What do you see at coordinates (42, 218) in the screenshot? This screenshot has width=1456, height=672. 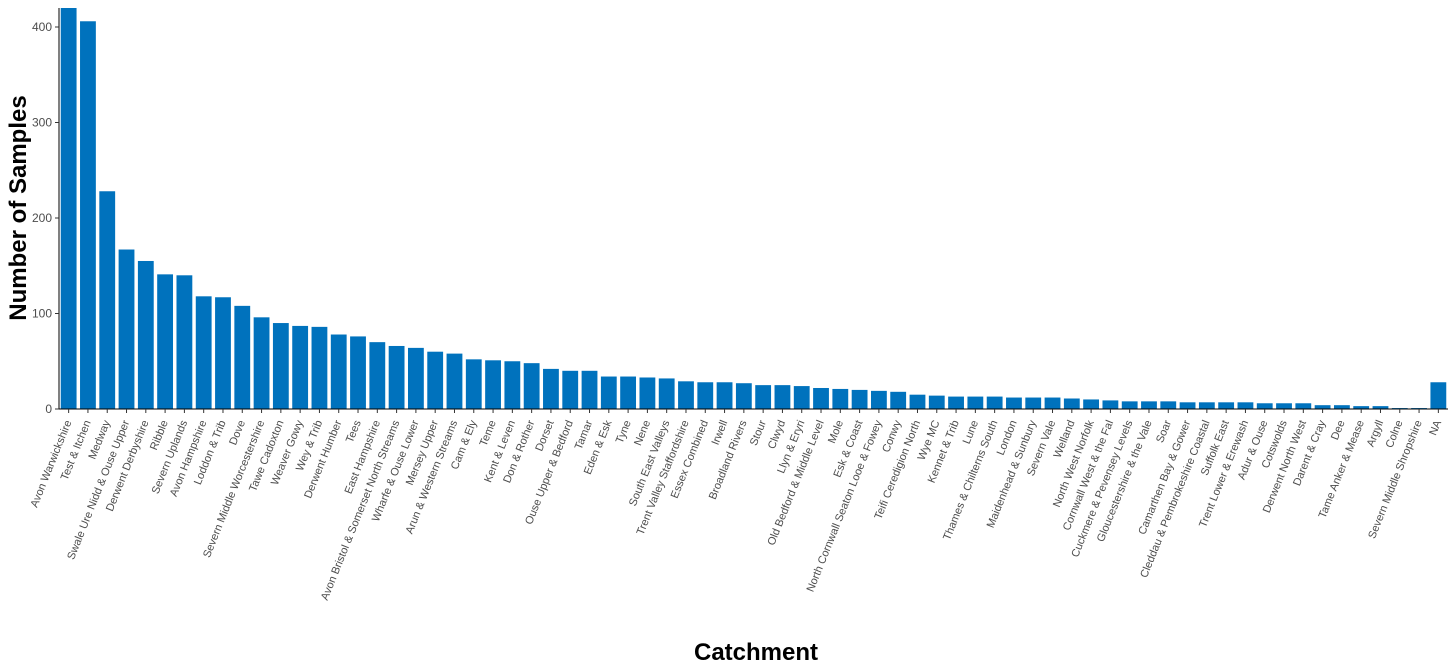 I see `y-tick-label: 200` at bounding box center [42, 218].